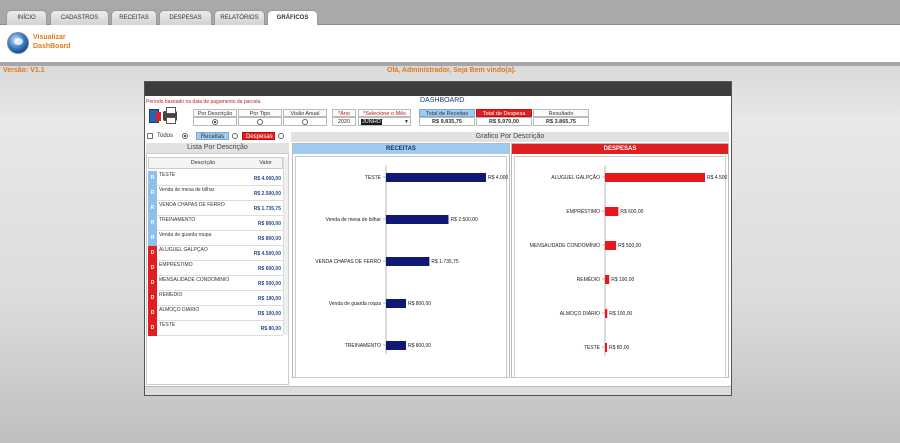 Image resolution: width=900 pixels, height=443 pixels. Describe the element at coordinates (260, 113) in the screenshot. I see `option-por-tipo-label: Por Tipo` at that location.